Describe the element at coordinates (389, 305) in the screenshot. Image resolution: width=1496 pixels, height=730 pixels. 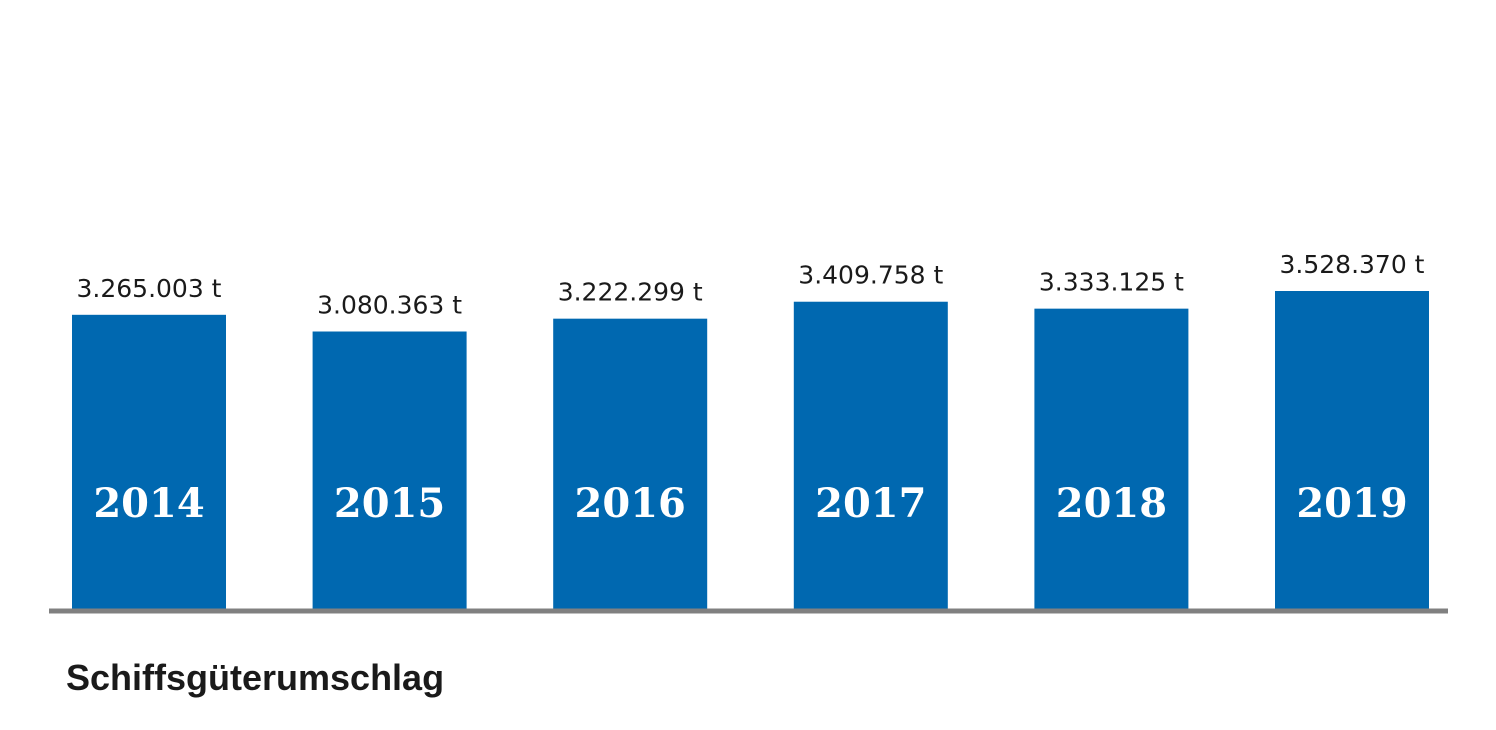
I see `value-label: 3.080.363 t` at that location.